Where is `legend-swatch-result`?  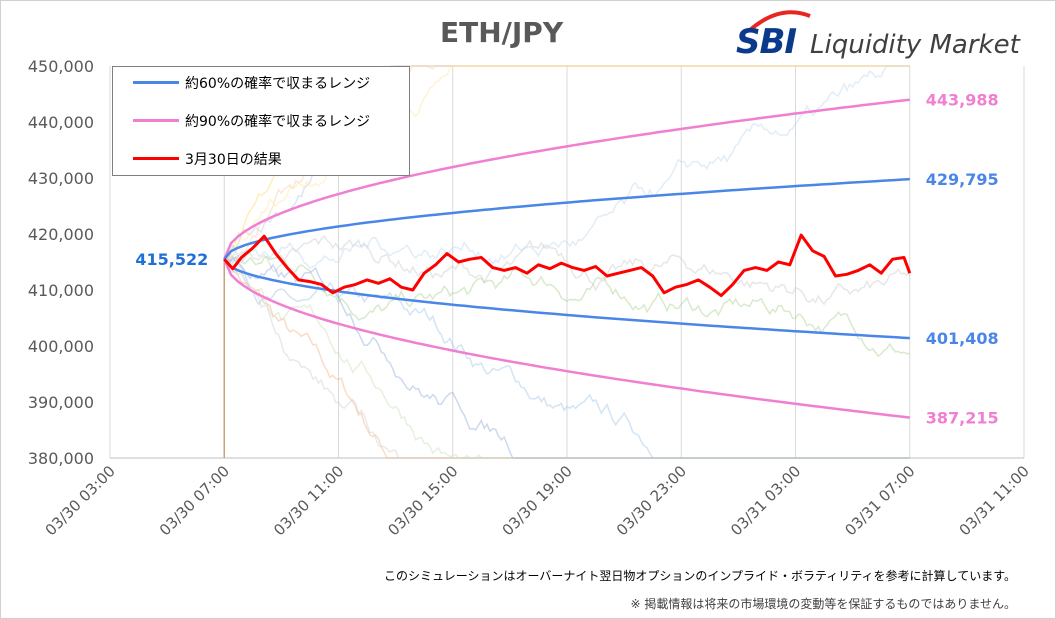
legend-swatch-result is located at coordinates (156, 158).